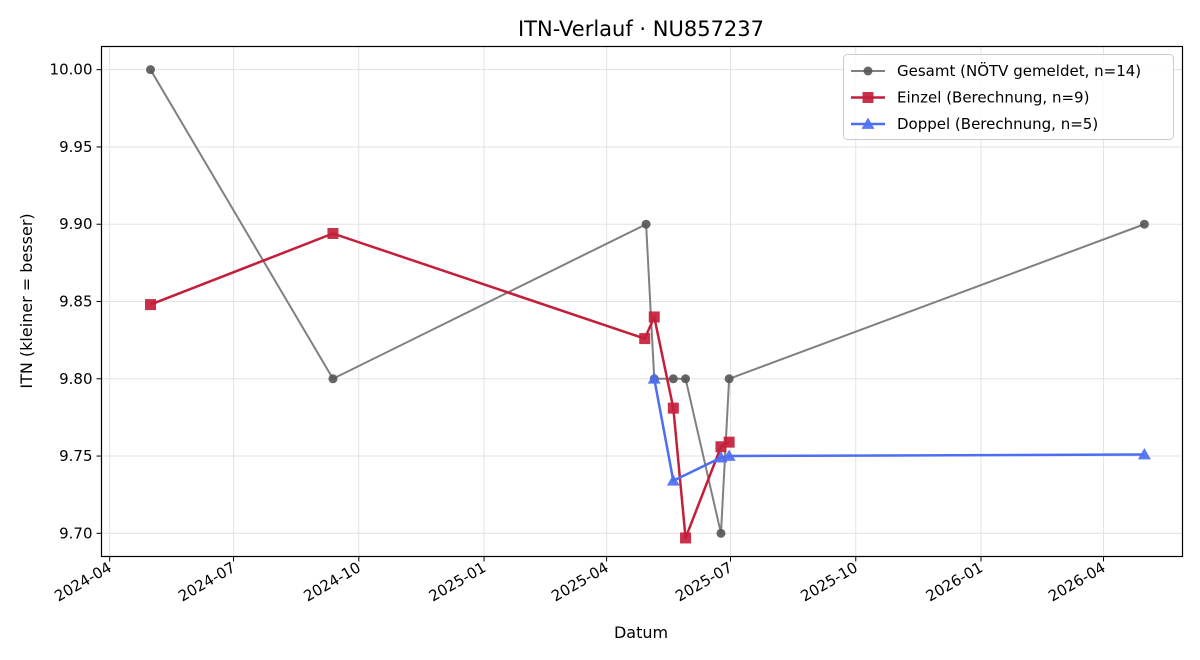 Image resolution: width=1200 pixels, height=660 pixels. What do you see at coordinates (206, 581) in the screenshot?
I see `x-tick-label: 2024-07` at bounding box center [206, 581].